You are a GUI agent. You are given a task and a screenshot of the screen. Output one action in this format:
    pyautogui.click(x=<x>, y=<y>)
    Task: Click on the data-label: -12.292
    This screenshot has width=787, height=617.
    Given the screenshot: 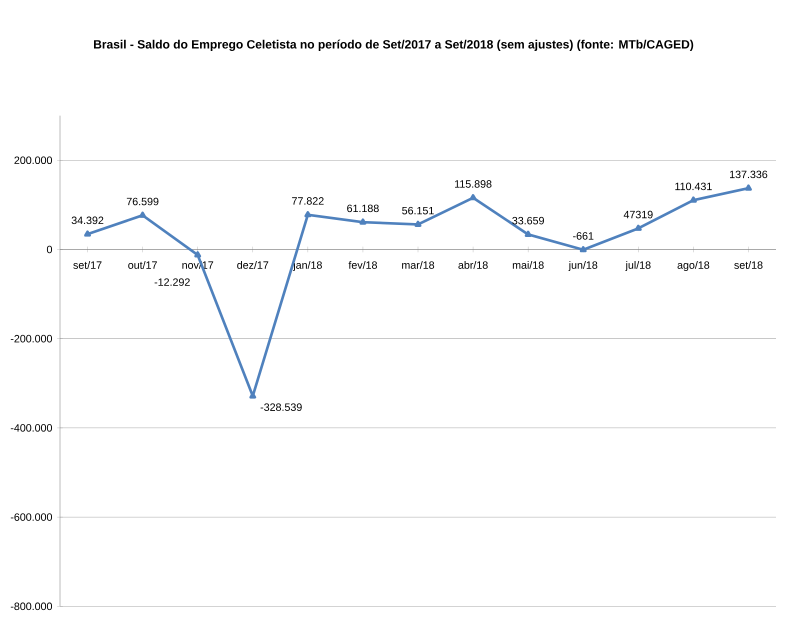 What is the action you would take?
    pyautogui.click(x=172, y=282)
    